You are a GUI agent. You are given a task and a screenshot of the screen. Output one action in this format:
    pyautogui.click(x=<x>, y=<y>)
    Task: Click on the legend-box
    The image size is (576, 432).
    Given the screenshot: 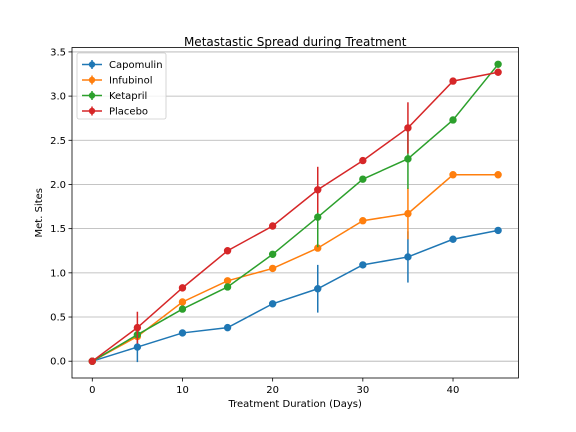 What is the action you would take?
    pyautogui.click(x=121, y=86)
    